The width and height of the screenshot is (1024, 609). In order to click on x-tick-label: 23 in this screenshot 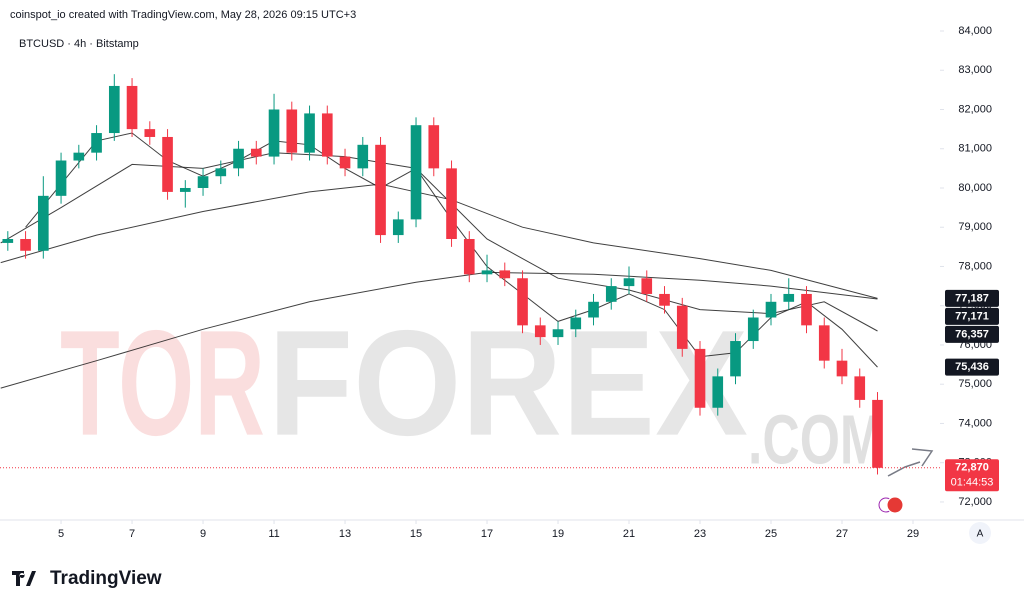, I will do `click(700, 534)`.